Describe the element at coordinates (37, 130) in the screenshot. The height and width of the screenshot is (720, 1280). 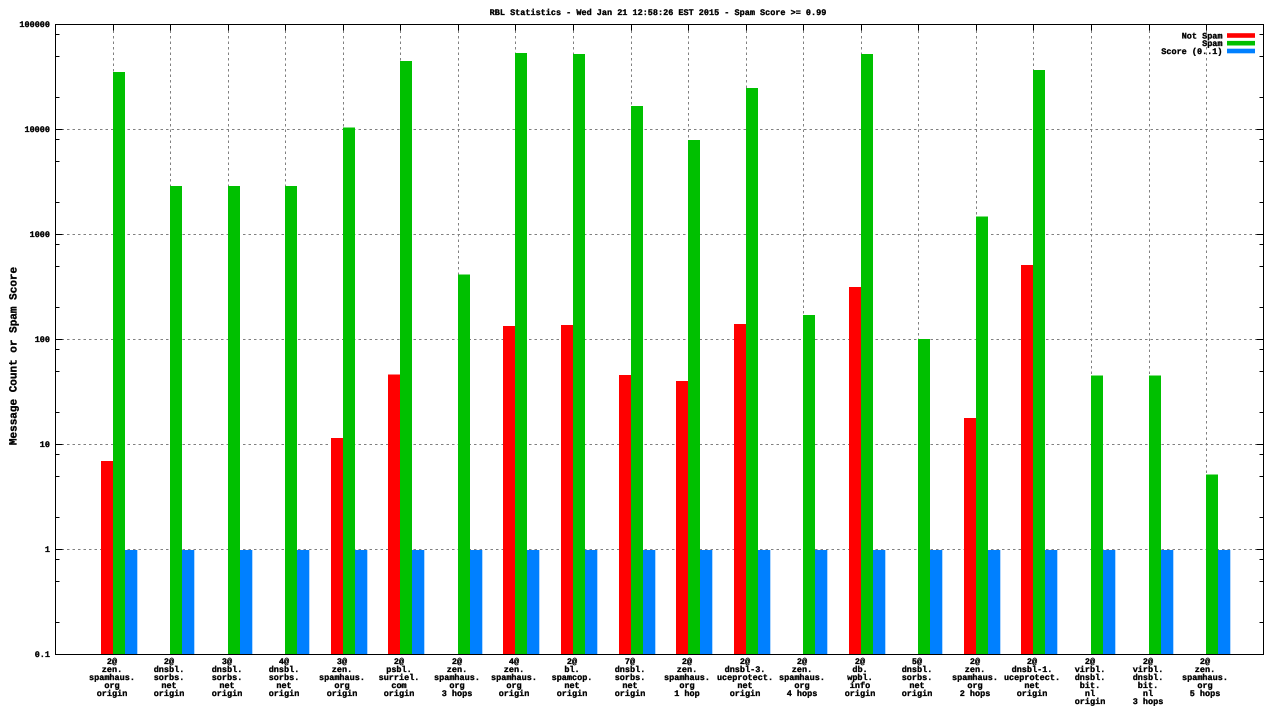
I see `svg-text: 10000` at that location.